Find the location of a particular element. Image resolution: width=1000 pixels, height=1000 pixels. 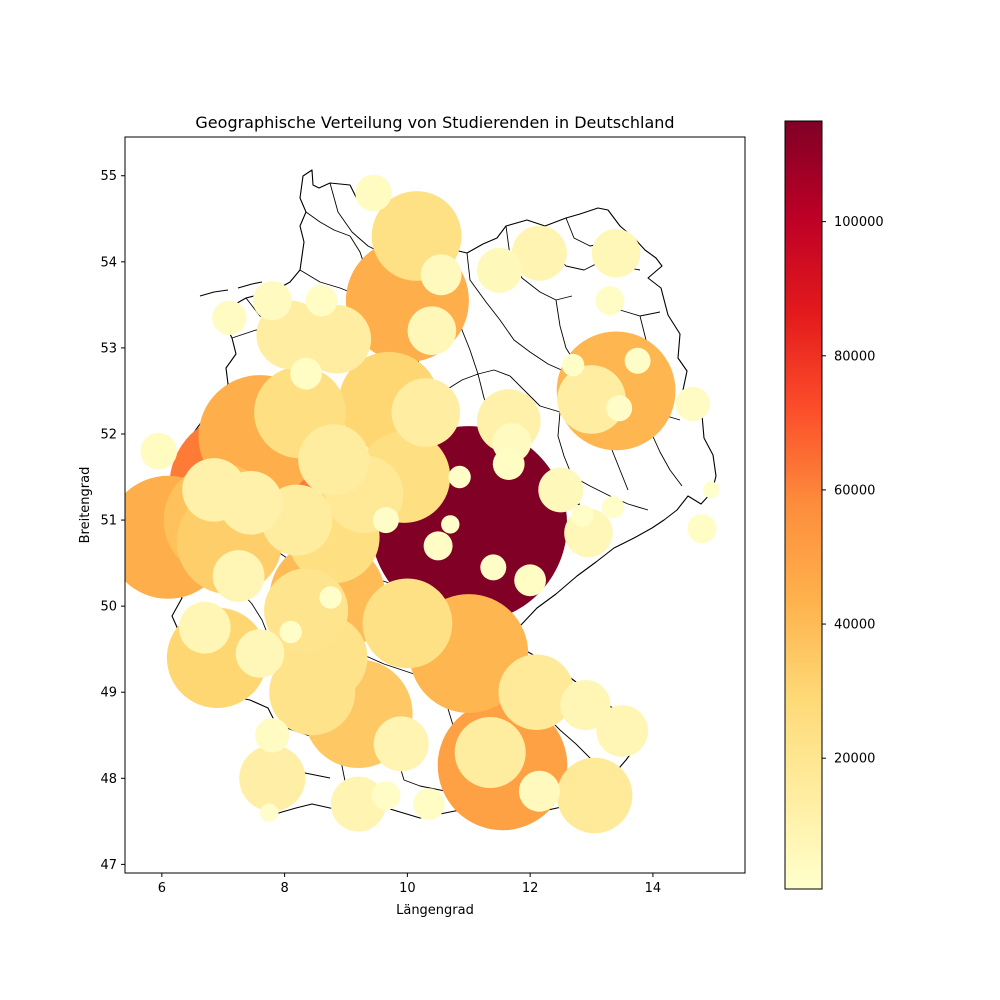

y-tick-label: 49 is located at coordinates (108, 693).